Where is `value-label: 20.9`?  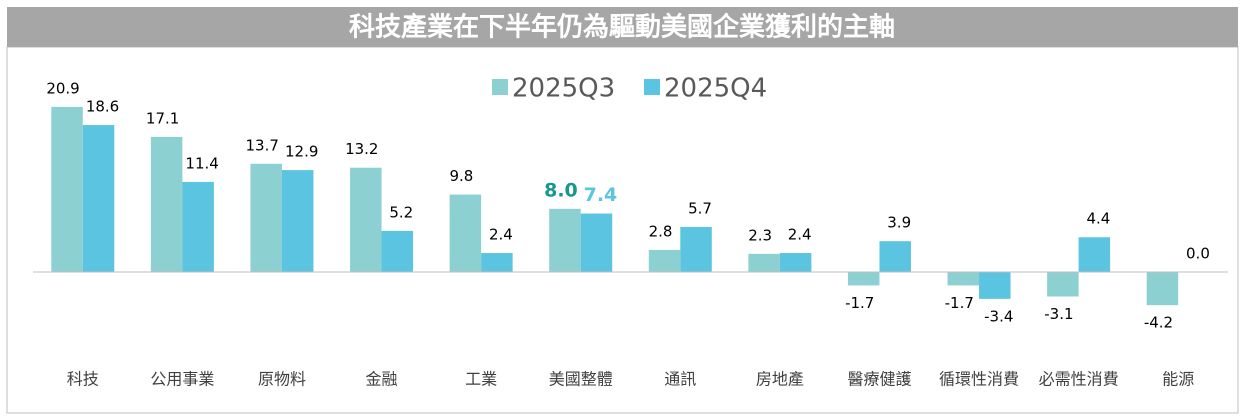 value-label: 20.9 is located at coordinates (62, 88).